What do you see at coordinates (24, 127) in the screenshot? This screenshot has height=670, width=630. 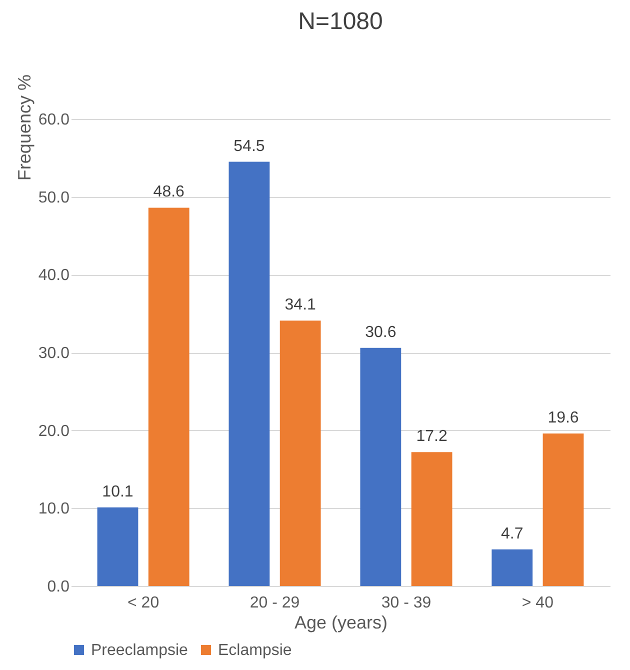 I see `y-axis-title: Frequency %` at bounding box center [24, 127].